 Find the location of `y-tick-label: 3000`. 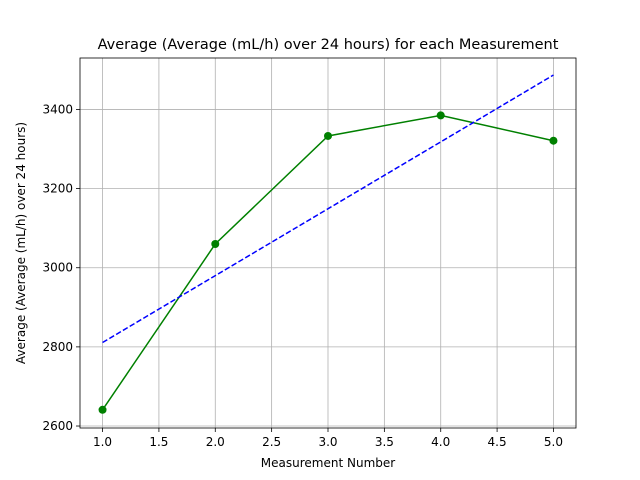

y-tick-label: 3000 is located at coordinates (57, 268).